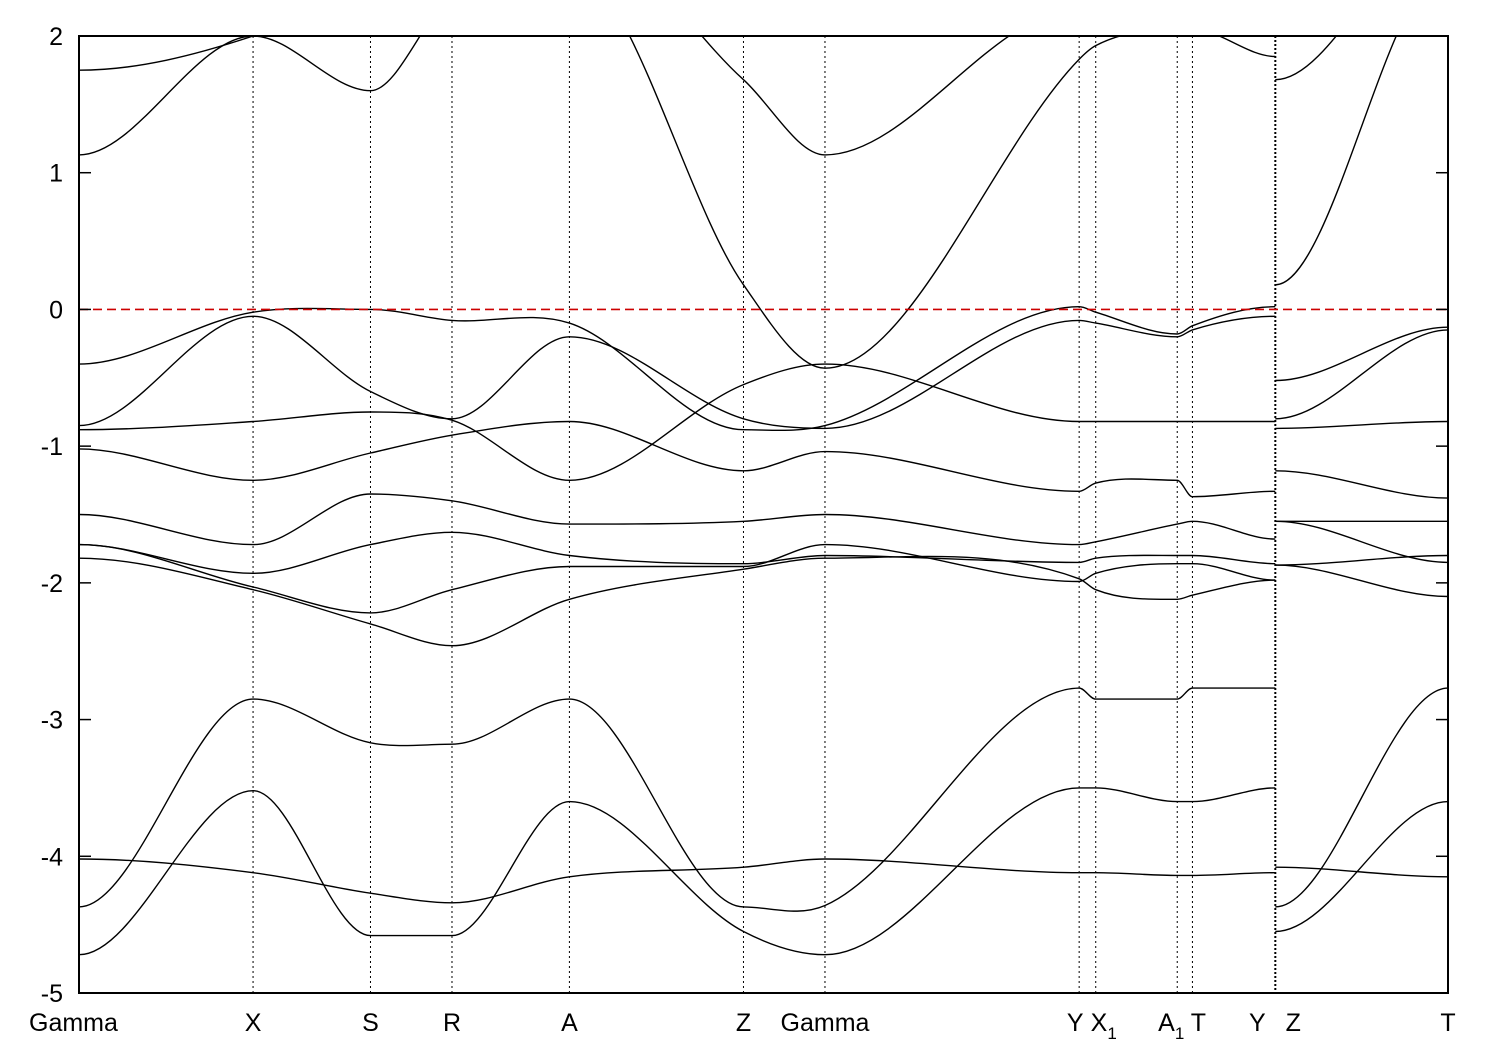  What do you see at coordinates (1075, 1023) in the screenshot?
I see `k-label-7: Y` at bounding box center [1075, 1023].